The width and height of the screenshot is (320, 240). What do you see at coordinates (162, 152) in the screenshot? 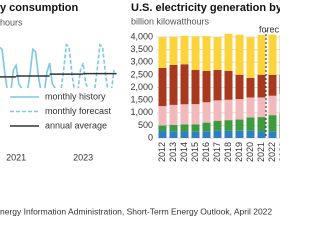
I see `x-tick-label: 2012` at bounding box center [162, 152].